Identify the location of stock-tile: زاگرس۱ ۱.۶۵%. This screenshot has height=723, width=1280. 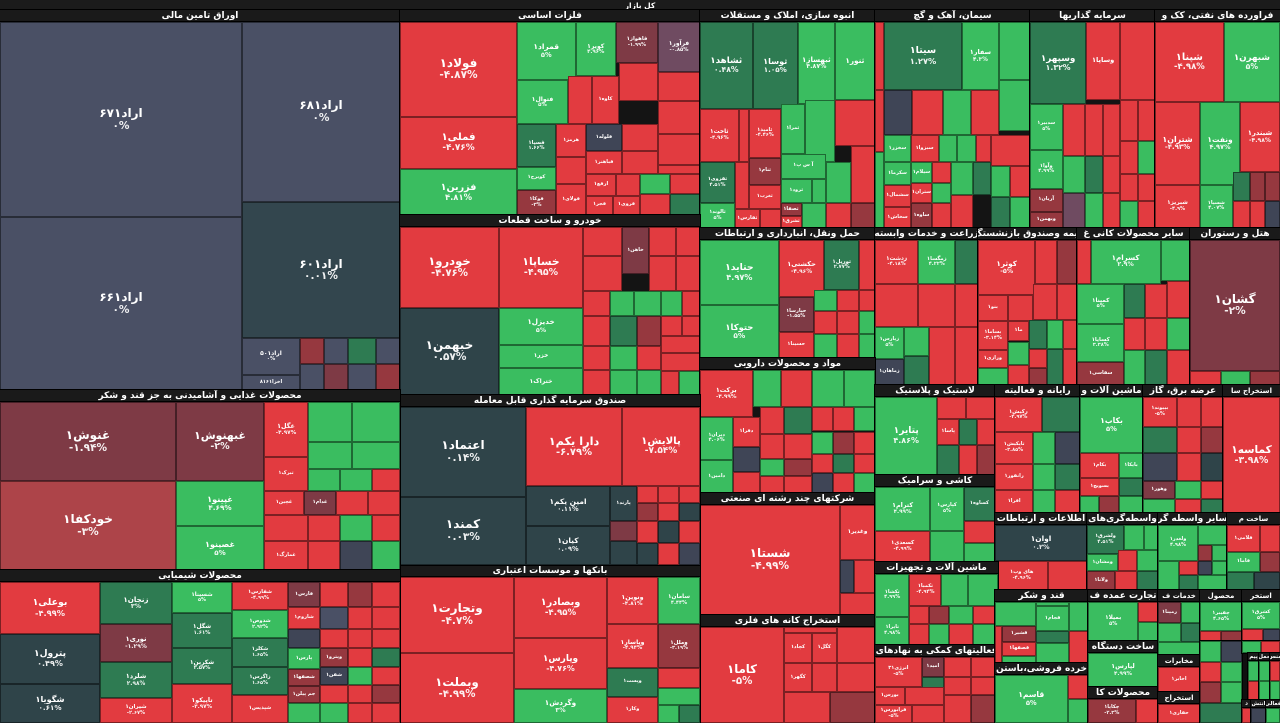
(260, 680).